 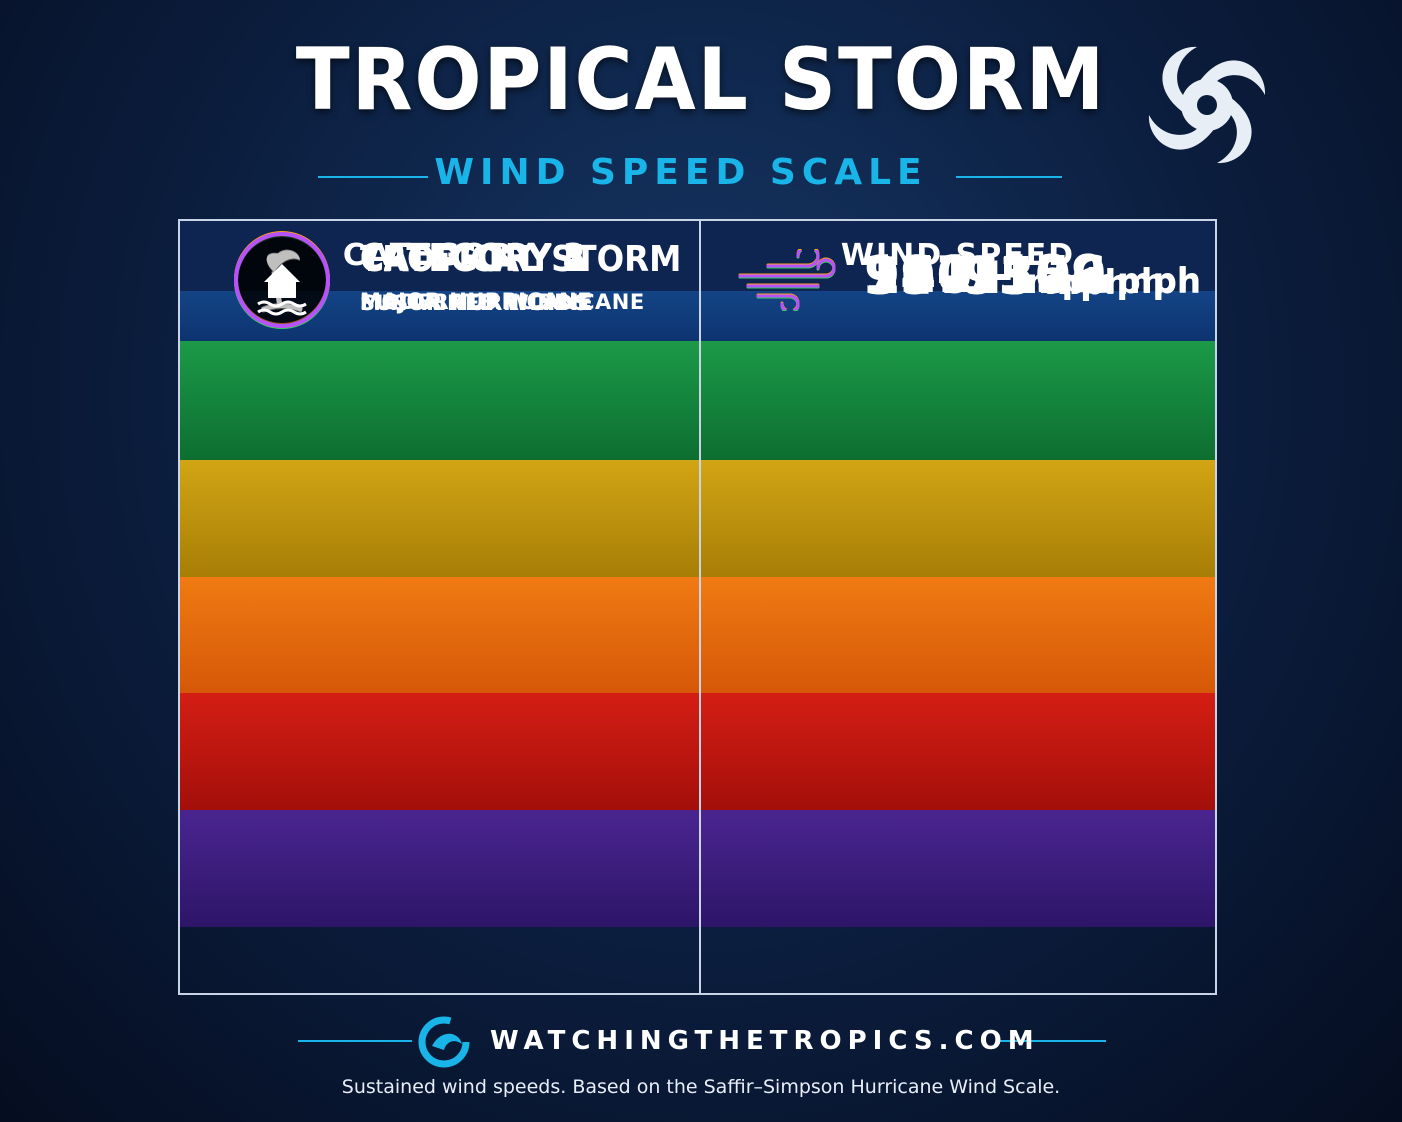 I want to click on site-logo, so click(x=444, y=1042).